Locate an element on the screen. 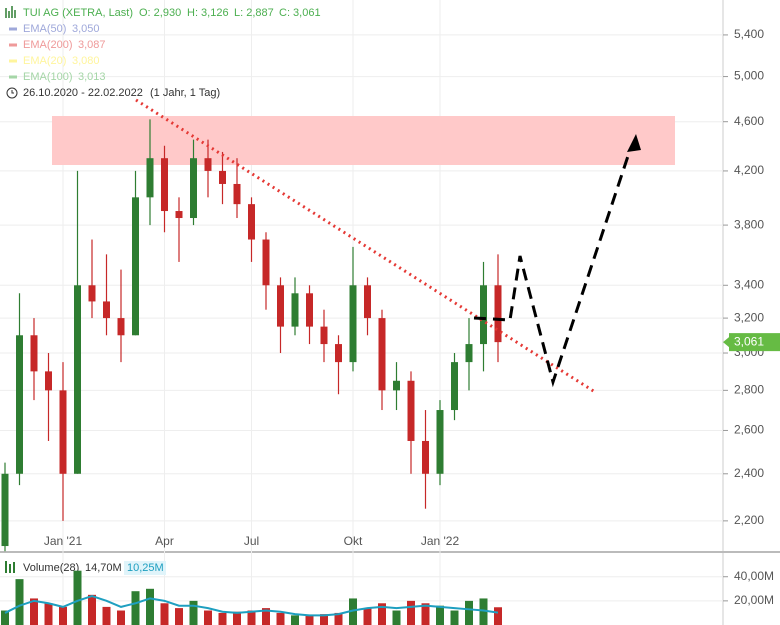 This screenshot has height=625, width=780. volume-legend-box is located at coordinates (145, 568).